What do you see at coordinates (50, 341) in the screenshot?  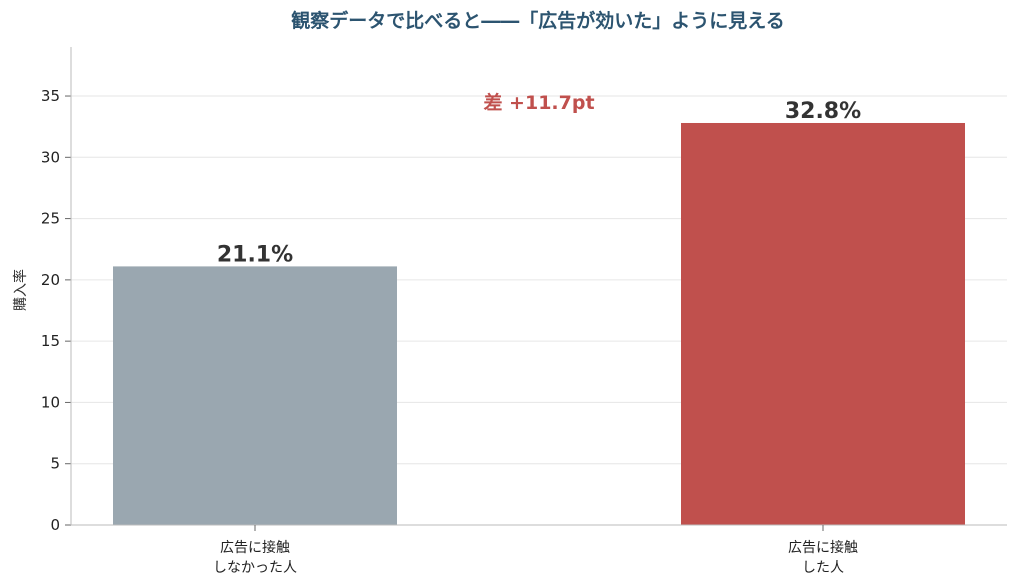 I see `y-tick-label: 15` at bounding box center [50, 341].